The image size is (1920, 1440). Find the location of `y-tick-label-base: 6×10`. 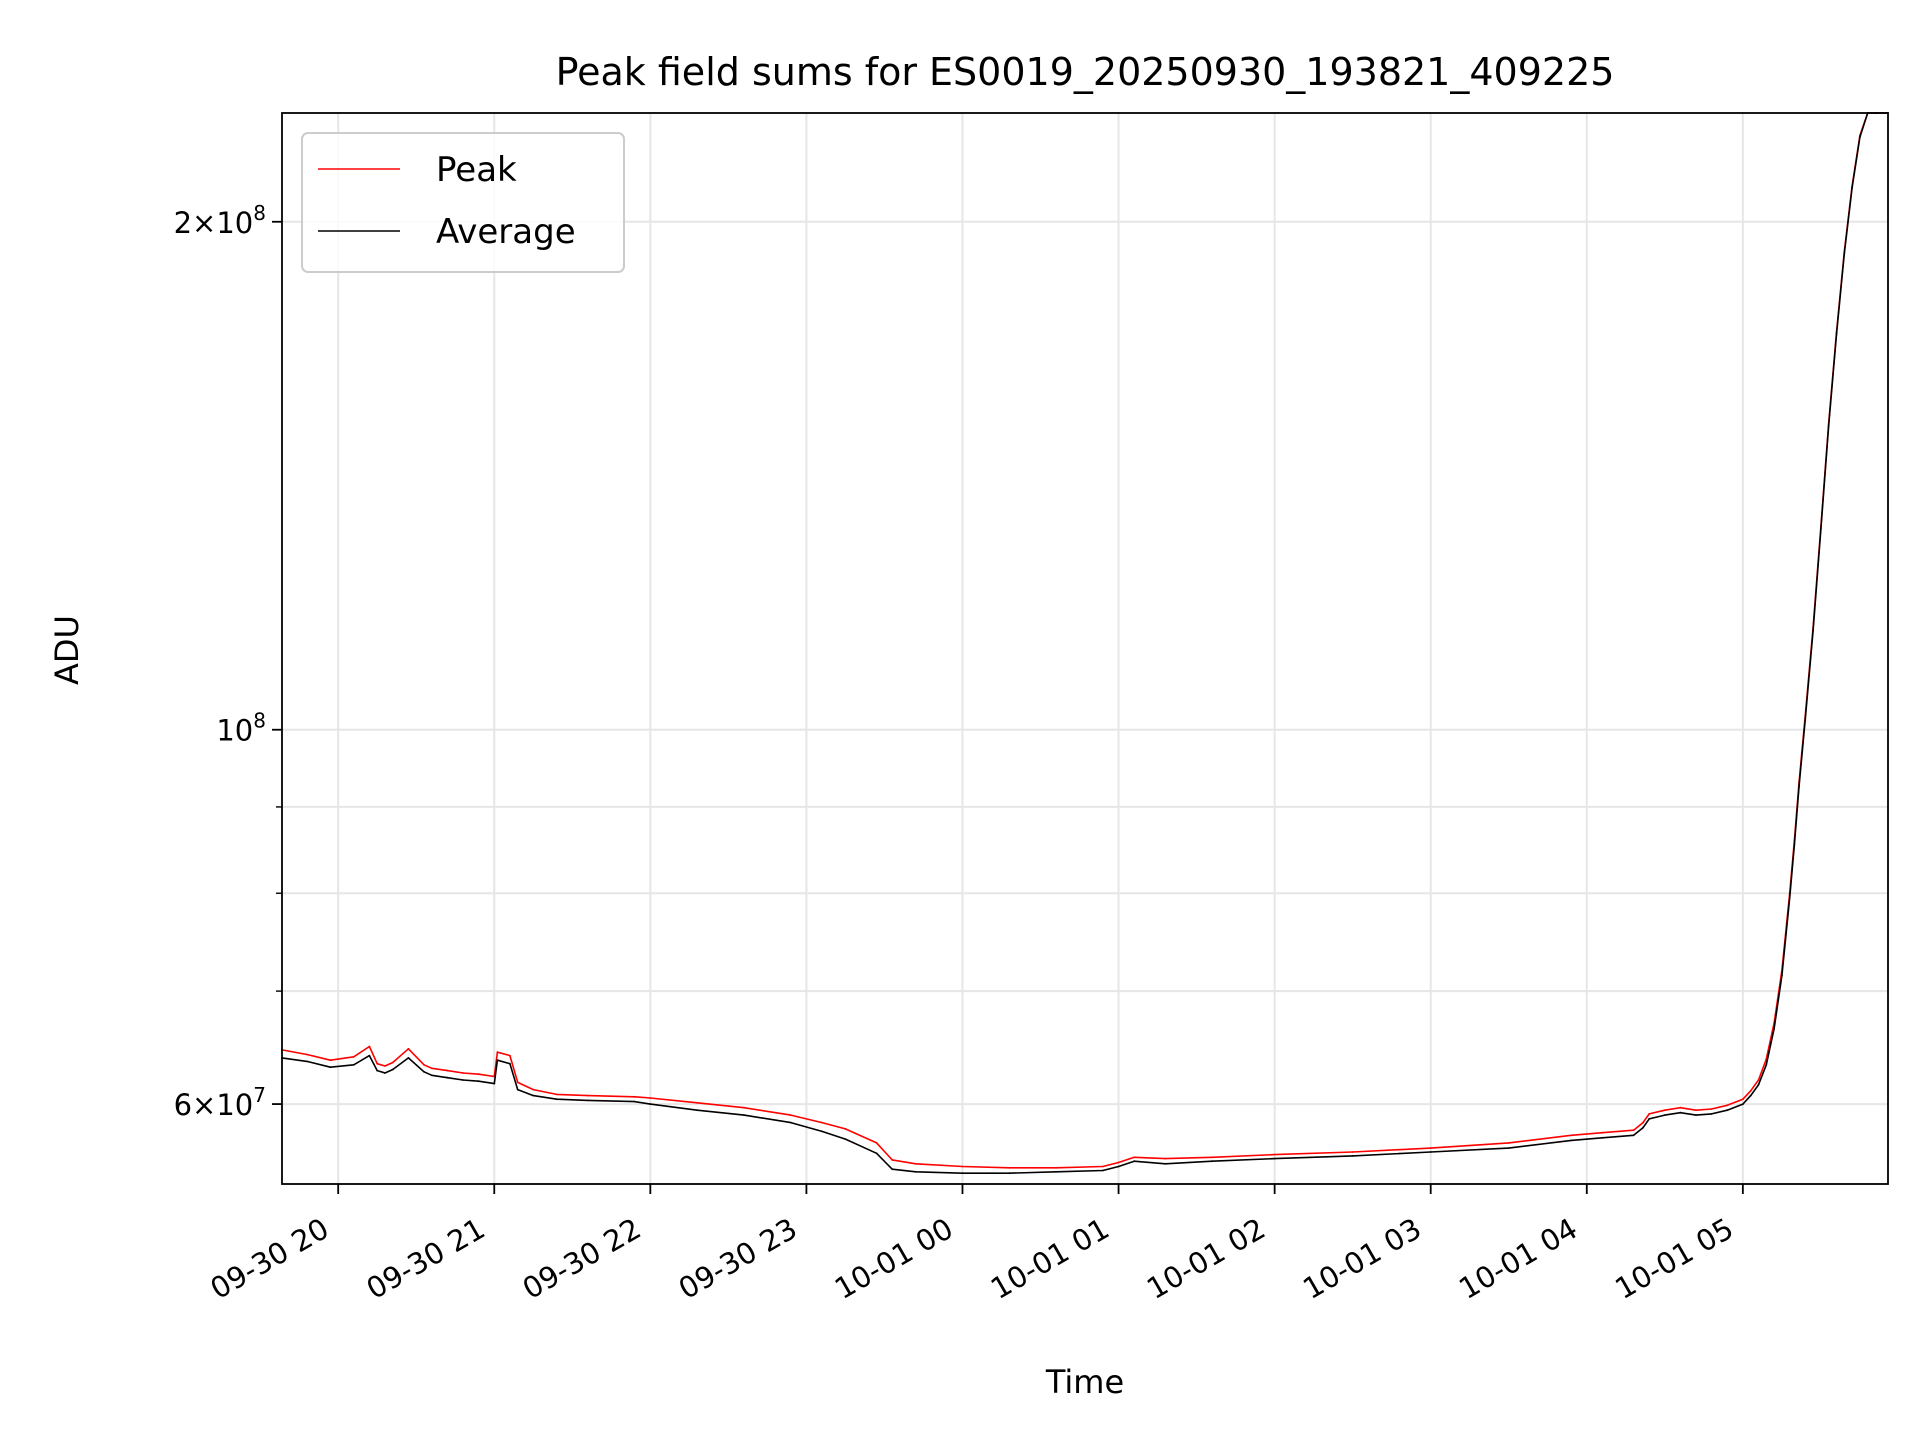

y-tick-label-base: 6×10 is located at coordinates (214, 1105).